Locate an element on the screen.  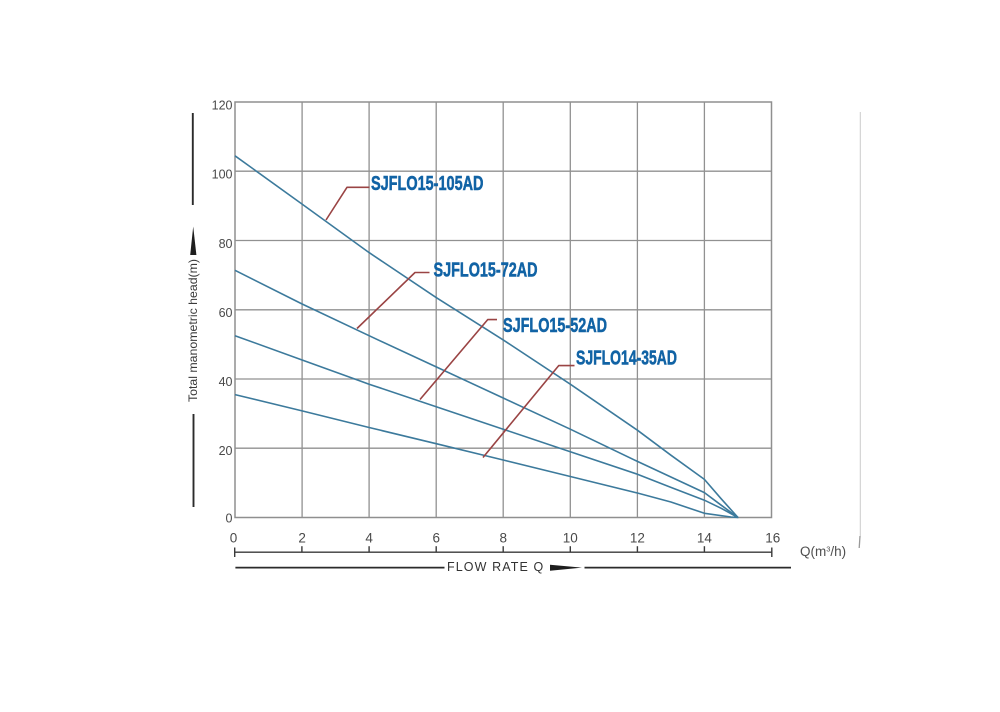
svg-text: 100 is located at coordinates (222, 175).